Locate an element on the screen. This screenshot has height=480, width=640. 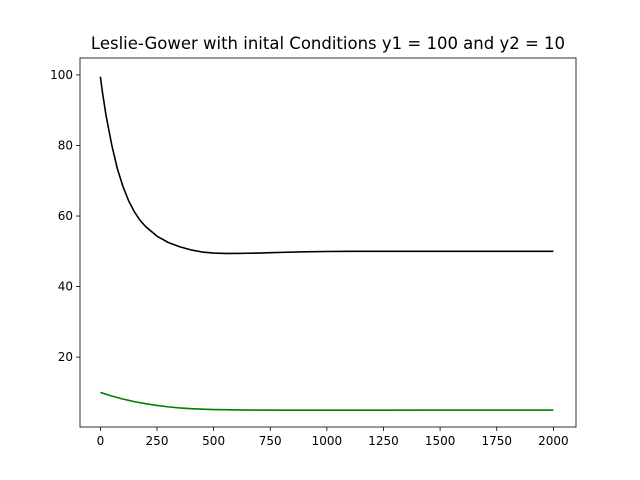
x-tick-label: 2000 is located at coordinates (553, 441).